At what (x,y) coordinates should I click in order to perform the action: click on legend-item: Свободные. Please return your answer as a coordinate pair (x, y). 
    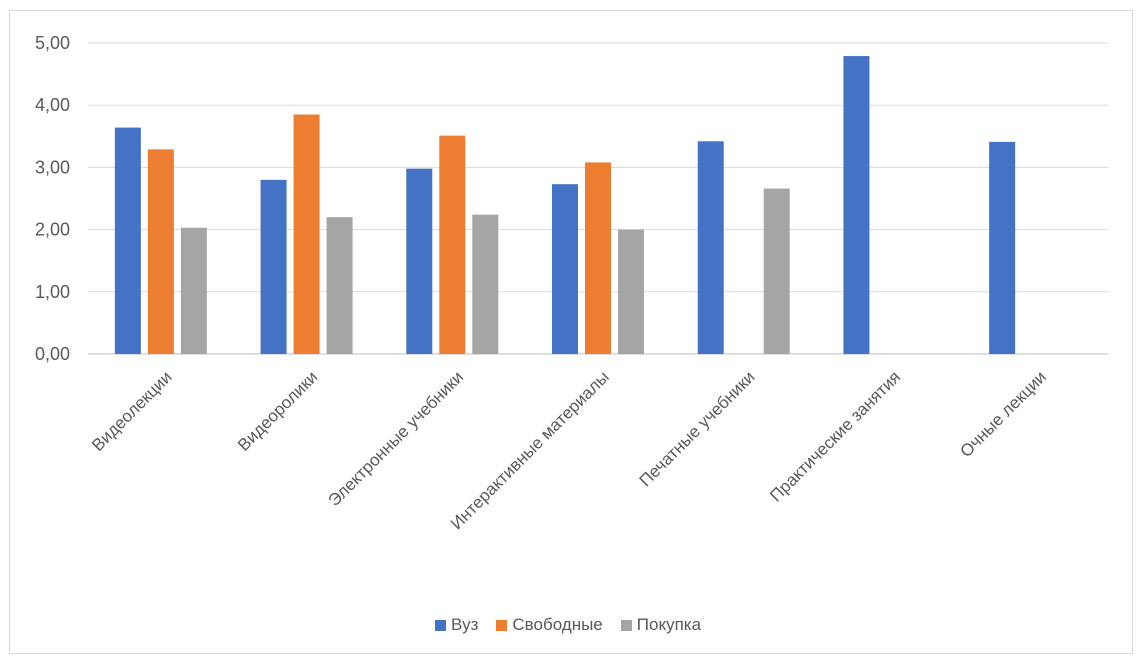
    Looking at the image, I should click on (549, 625).